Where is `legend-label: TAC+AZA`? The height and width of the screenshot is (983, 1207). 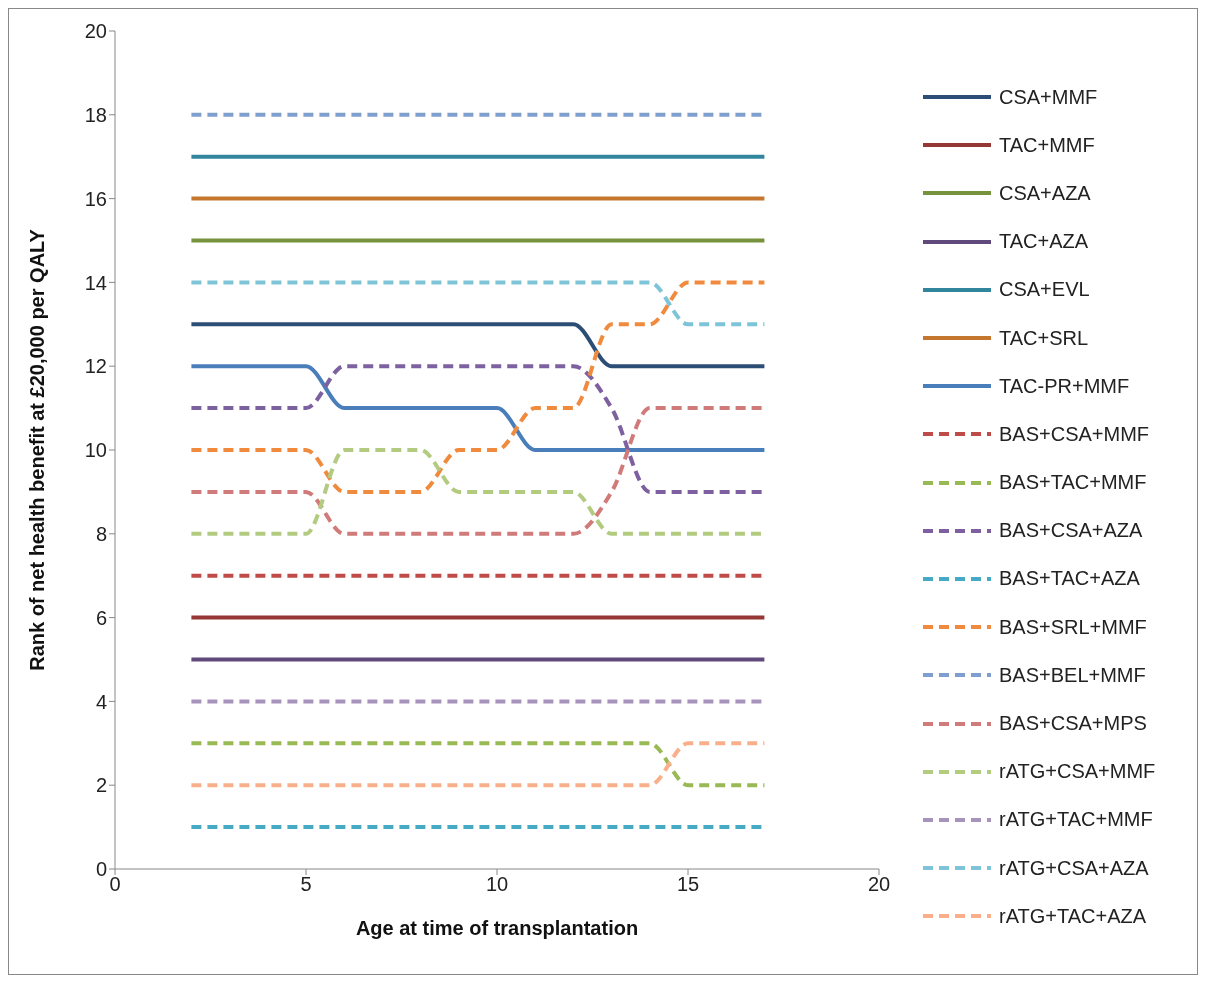 legend-label: TAC+AZA is located at coordinates (1044, 242).